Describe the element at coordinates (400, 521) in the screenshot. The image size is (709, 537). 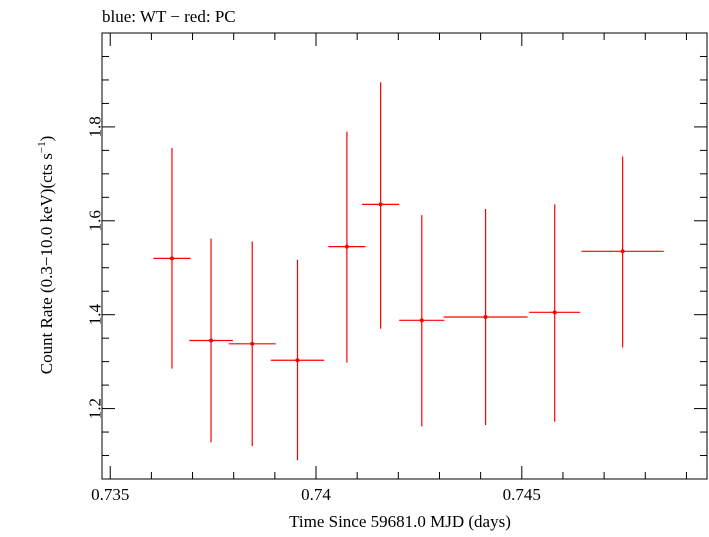
I see `x-axis-label: Time Since 59681.0 MJD (days)` at that location.